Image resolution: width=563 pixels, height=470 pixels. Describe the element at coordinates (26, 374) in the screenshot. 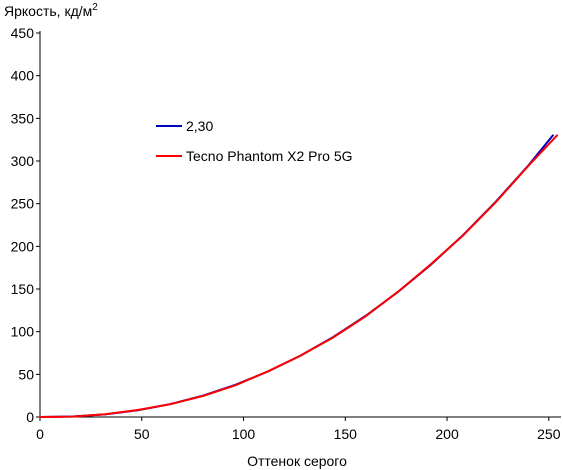

I see `y-tick-label: 50` at that location.